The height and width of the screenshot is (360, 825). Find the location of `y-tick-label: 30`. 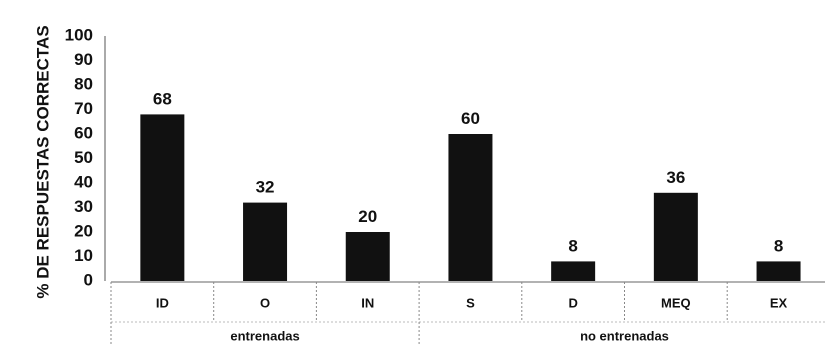

y-tick-label: 30 is located at coordinates (83, 206).